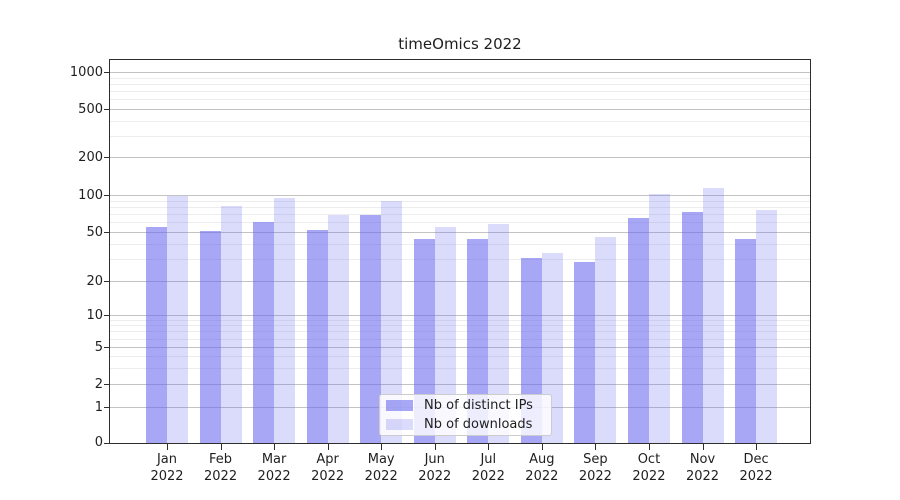 This screenshot has width=900, height=500. I want to click on x-tick-label: Dec 2022, so click(756, 468).